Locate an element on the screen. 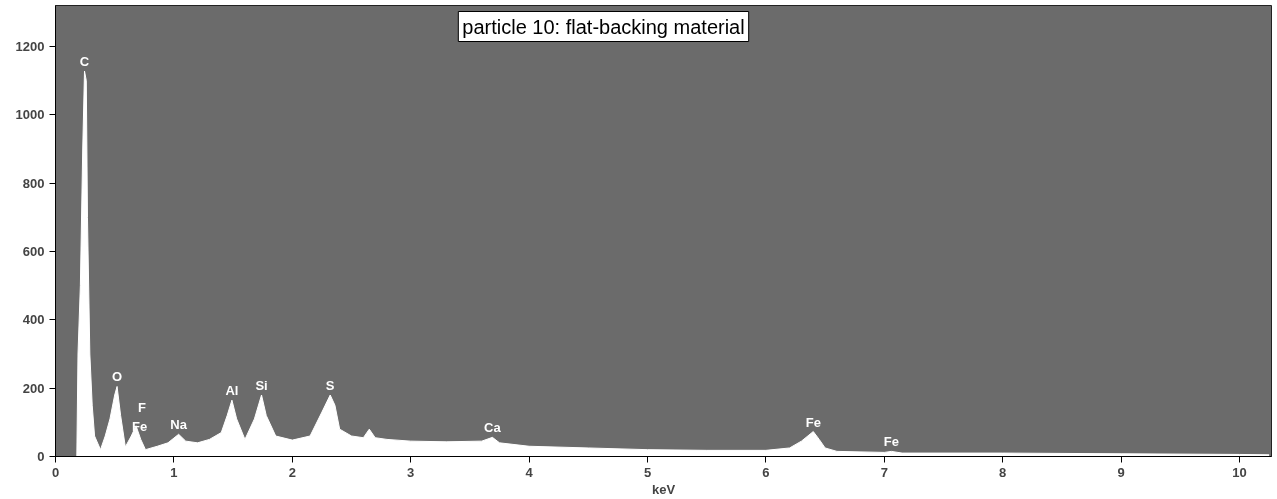 The height and width of the screenshot is (499, 1277). annotation: C is located at coordinates (84, 62).